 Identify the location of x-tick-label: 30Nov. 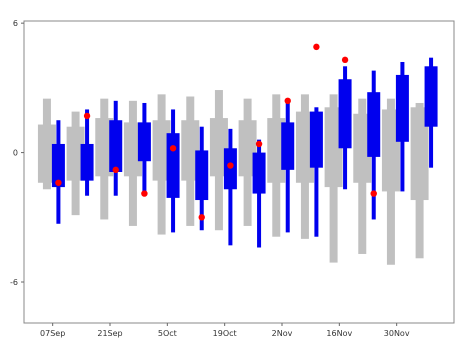
(397, 333).